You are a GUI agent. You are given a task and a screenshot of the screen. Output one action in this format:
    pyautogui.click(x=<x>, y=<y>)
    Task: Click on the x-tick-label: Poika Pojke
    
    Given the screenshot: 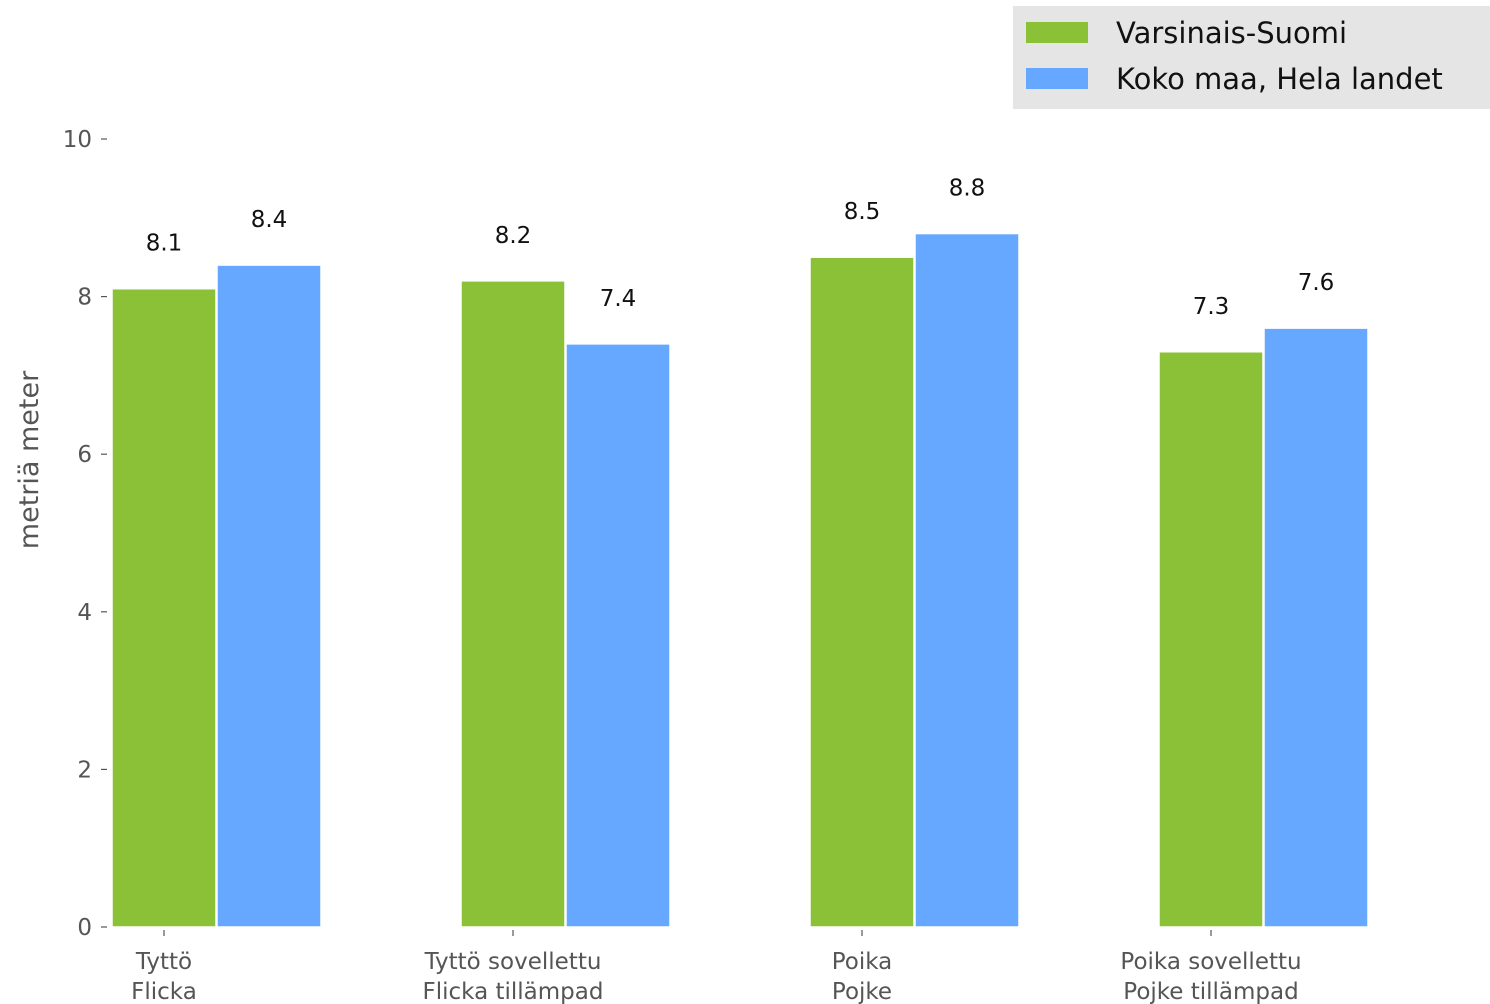 What is the action you would take?
    pyautogui.click(x=862, y=976)
    